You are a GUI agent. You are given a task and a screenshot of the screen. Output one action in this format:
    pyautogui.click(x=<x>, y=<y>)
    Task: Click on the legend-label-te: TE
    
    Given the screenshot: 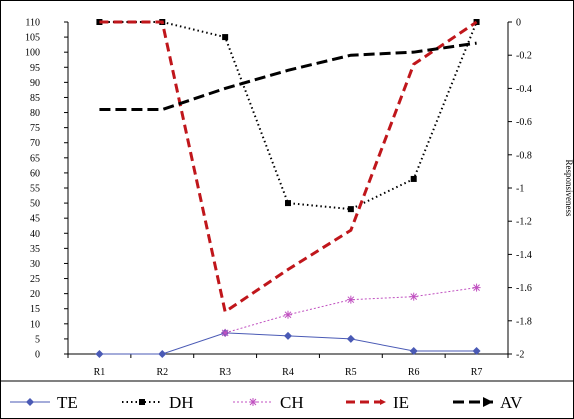 What is the action you would take?
    pyautogui.click(x=67, y=402)
    